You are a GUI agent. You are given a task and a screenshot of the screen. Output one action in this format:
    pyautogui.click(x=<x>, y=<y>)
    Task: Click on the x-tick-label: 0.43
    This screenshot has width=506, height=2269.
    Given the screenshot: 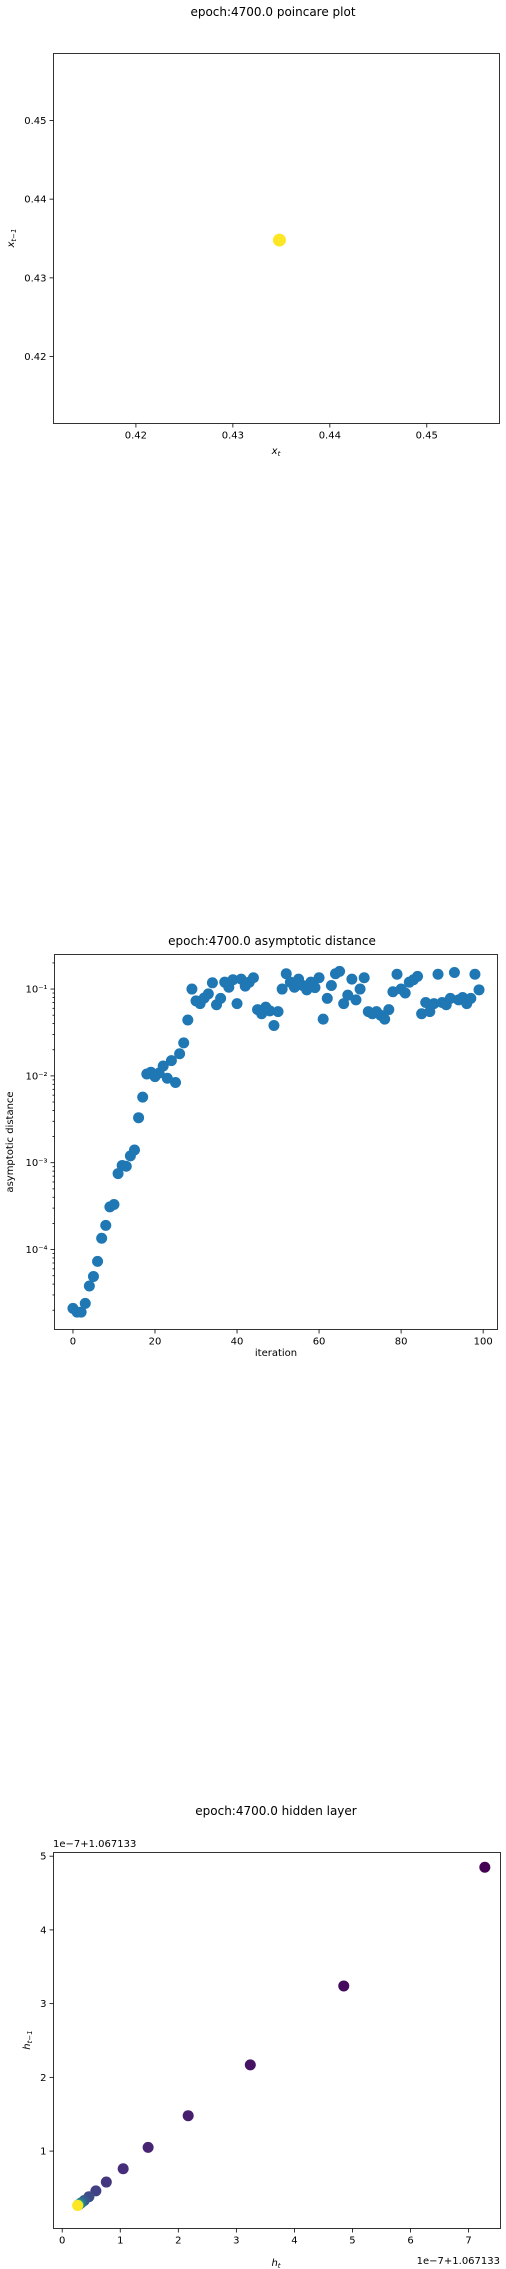 What is the action you would take?
    pyautogui.click(x=233, y=436)
    